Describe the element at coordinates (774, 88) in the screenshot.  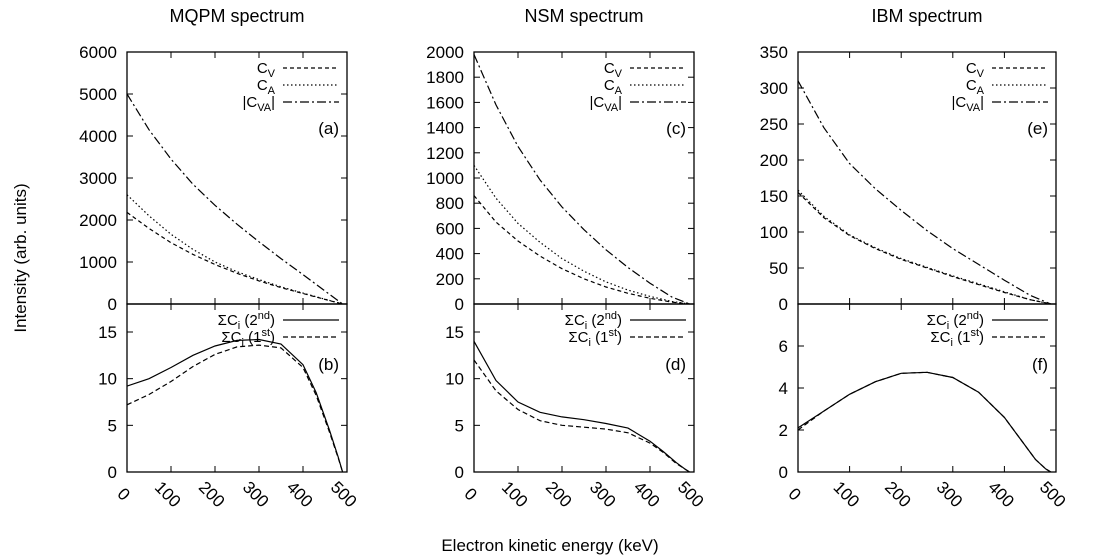
I see `y-tick-label: 300` at that location.